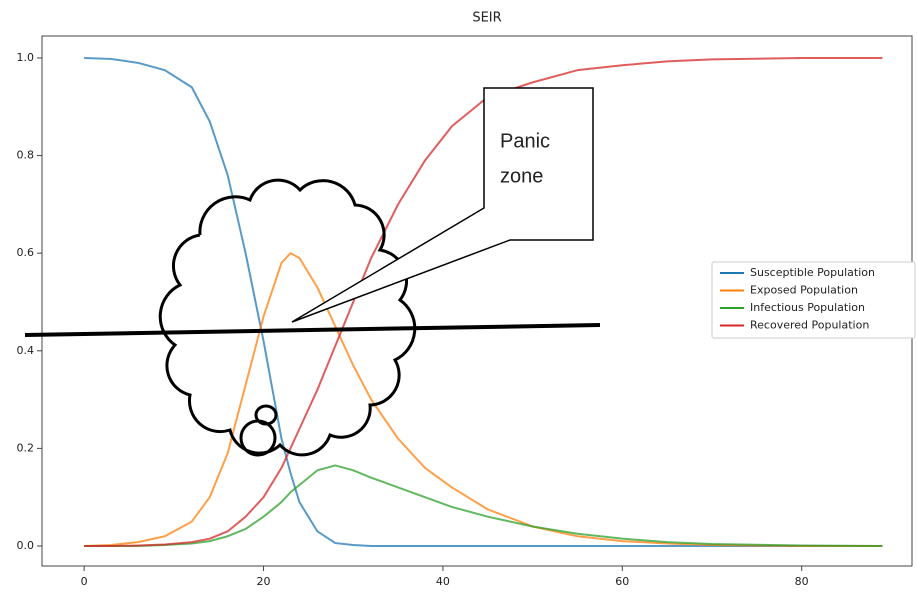  What do you see at coordinates (258, 438) in the screenshot?
I see `cloud-bubble` at bounding box center [258, 438].